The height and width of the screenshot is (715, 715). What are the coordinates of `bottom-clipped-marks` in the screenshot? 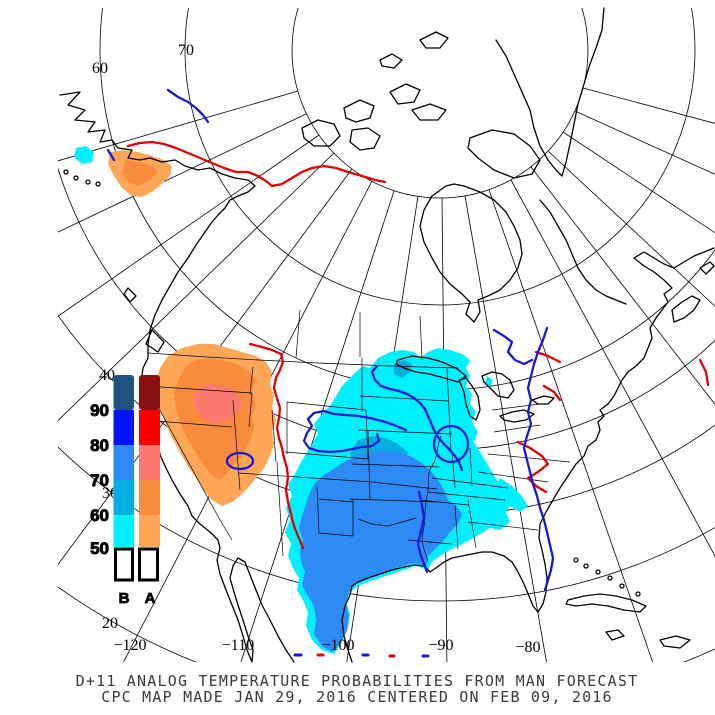 It's located at (361, 655).